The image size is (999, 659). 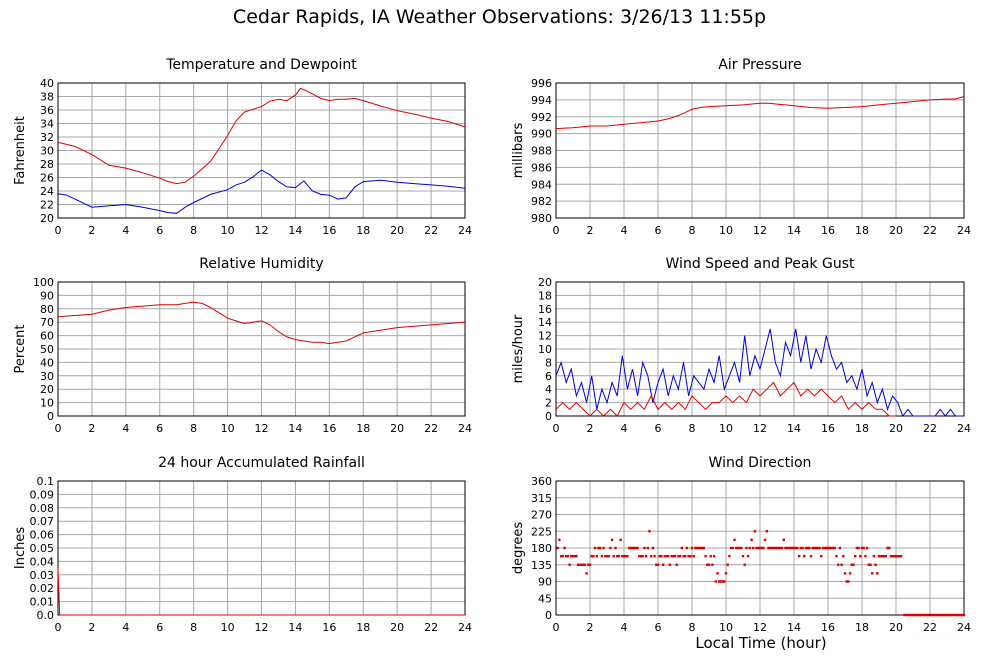 I want to click on air-pressure-y-tick-label: 996, so click(x=541, y=83).